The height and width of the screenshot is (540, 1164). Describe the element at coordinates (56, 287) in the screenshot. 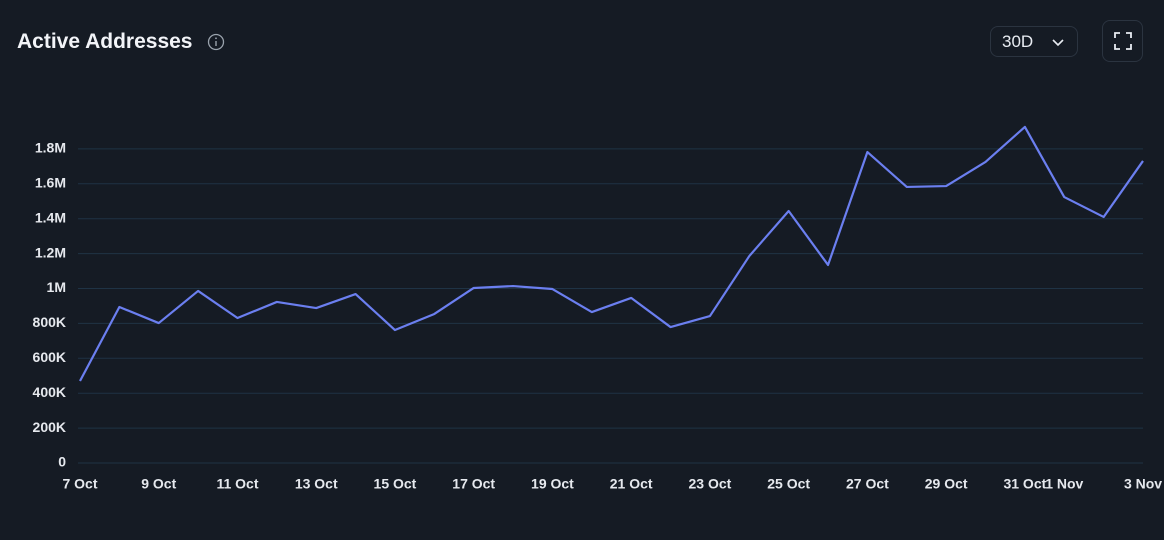

I see `y-tick-label: 1M` at that location.